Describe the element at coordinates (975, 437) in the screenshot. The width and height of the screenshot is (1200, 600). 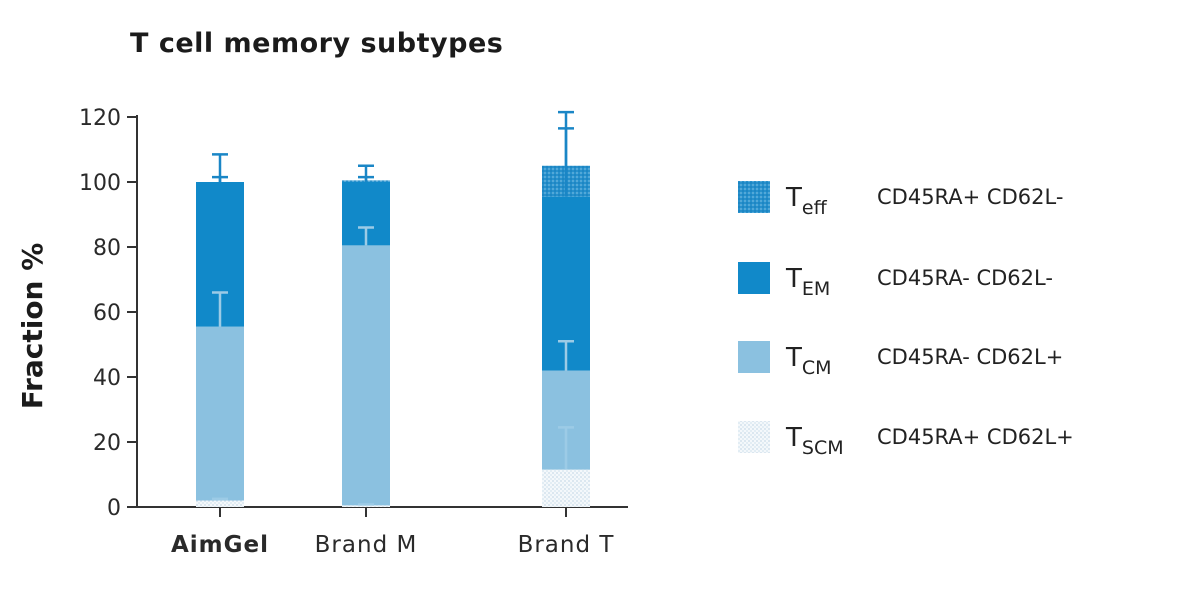
I see `legend-marker-tscm: CD45RA+ CD62L+` at that location.